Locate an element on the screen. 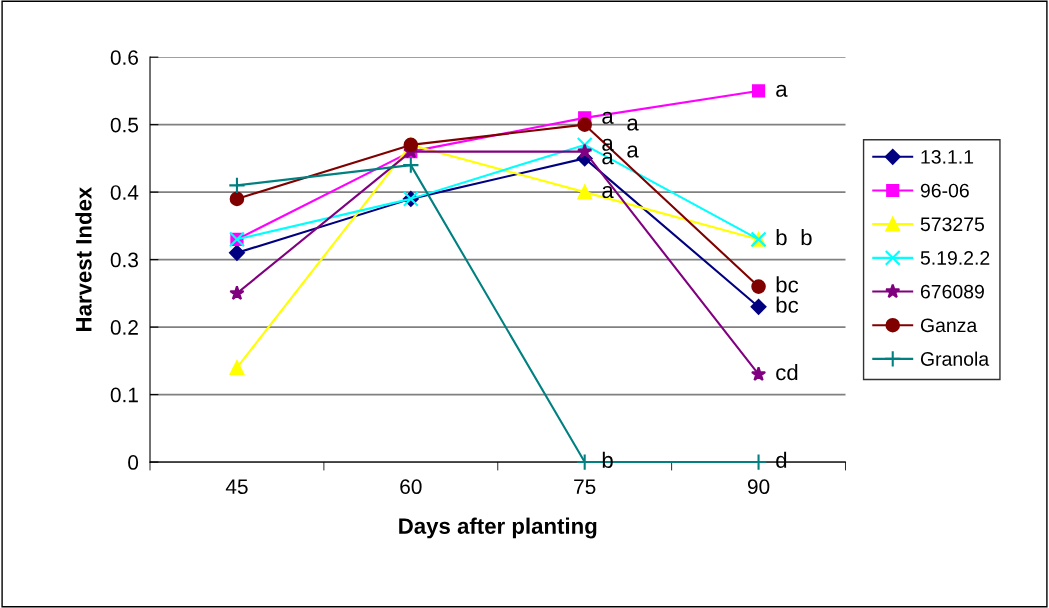 The image size is (1049, 608). y-tick-label: 0.2 is located at coordinates (124, 327).